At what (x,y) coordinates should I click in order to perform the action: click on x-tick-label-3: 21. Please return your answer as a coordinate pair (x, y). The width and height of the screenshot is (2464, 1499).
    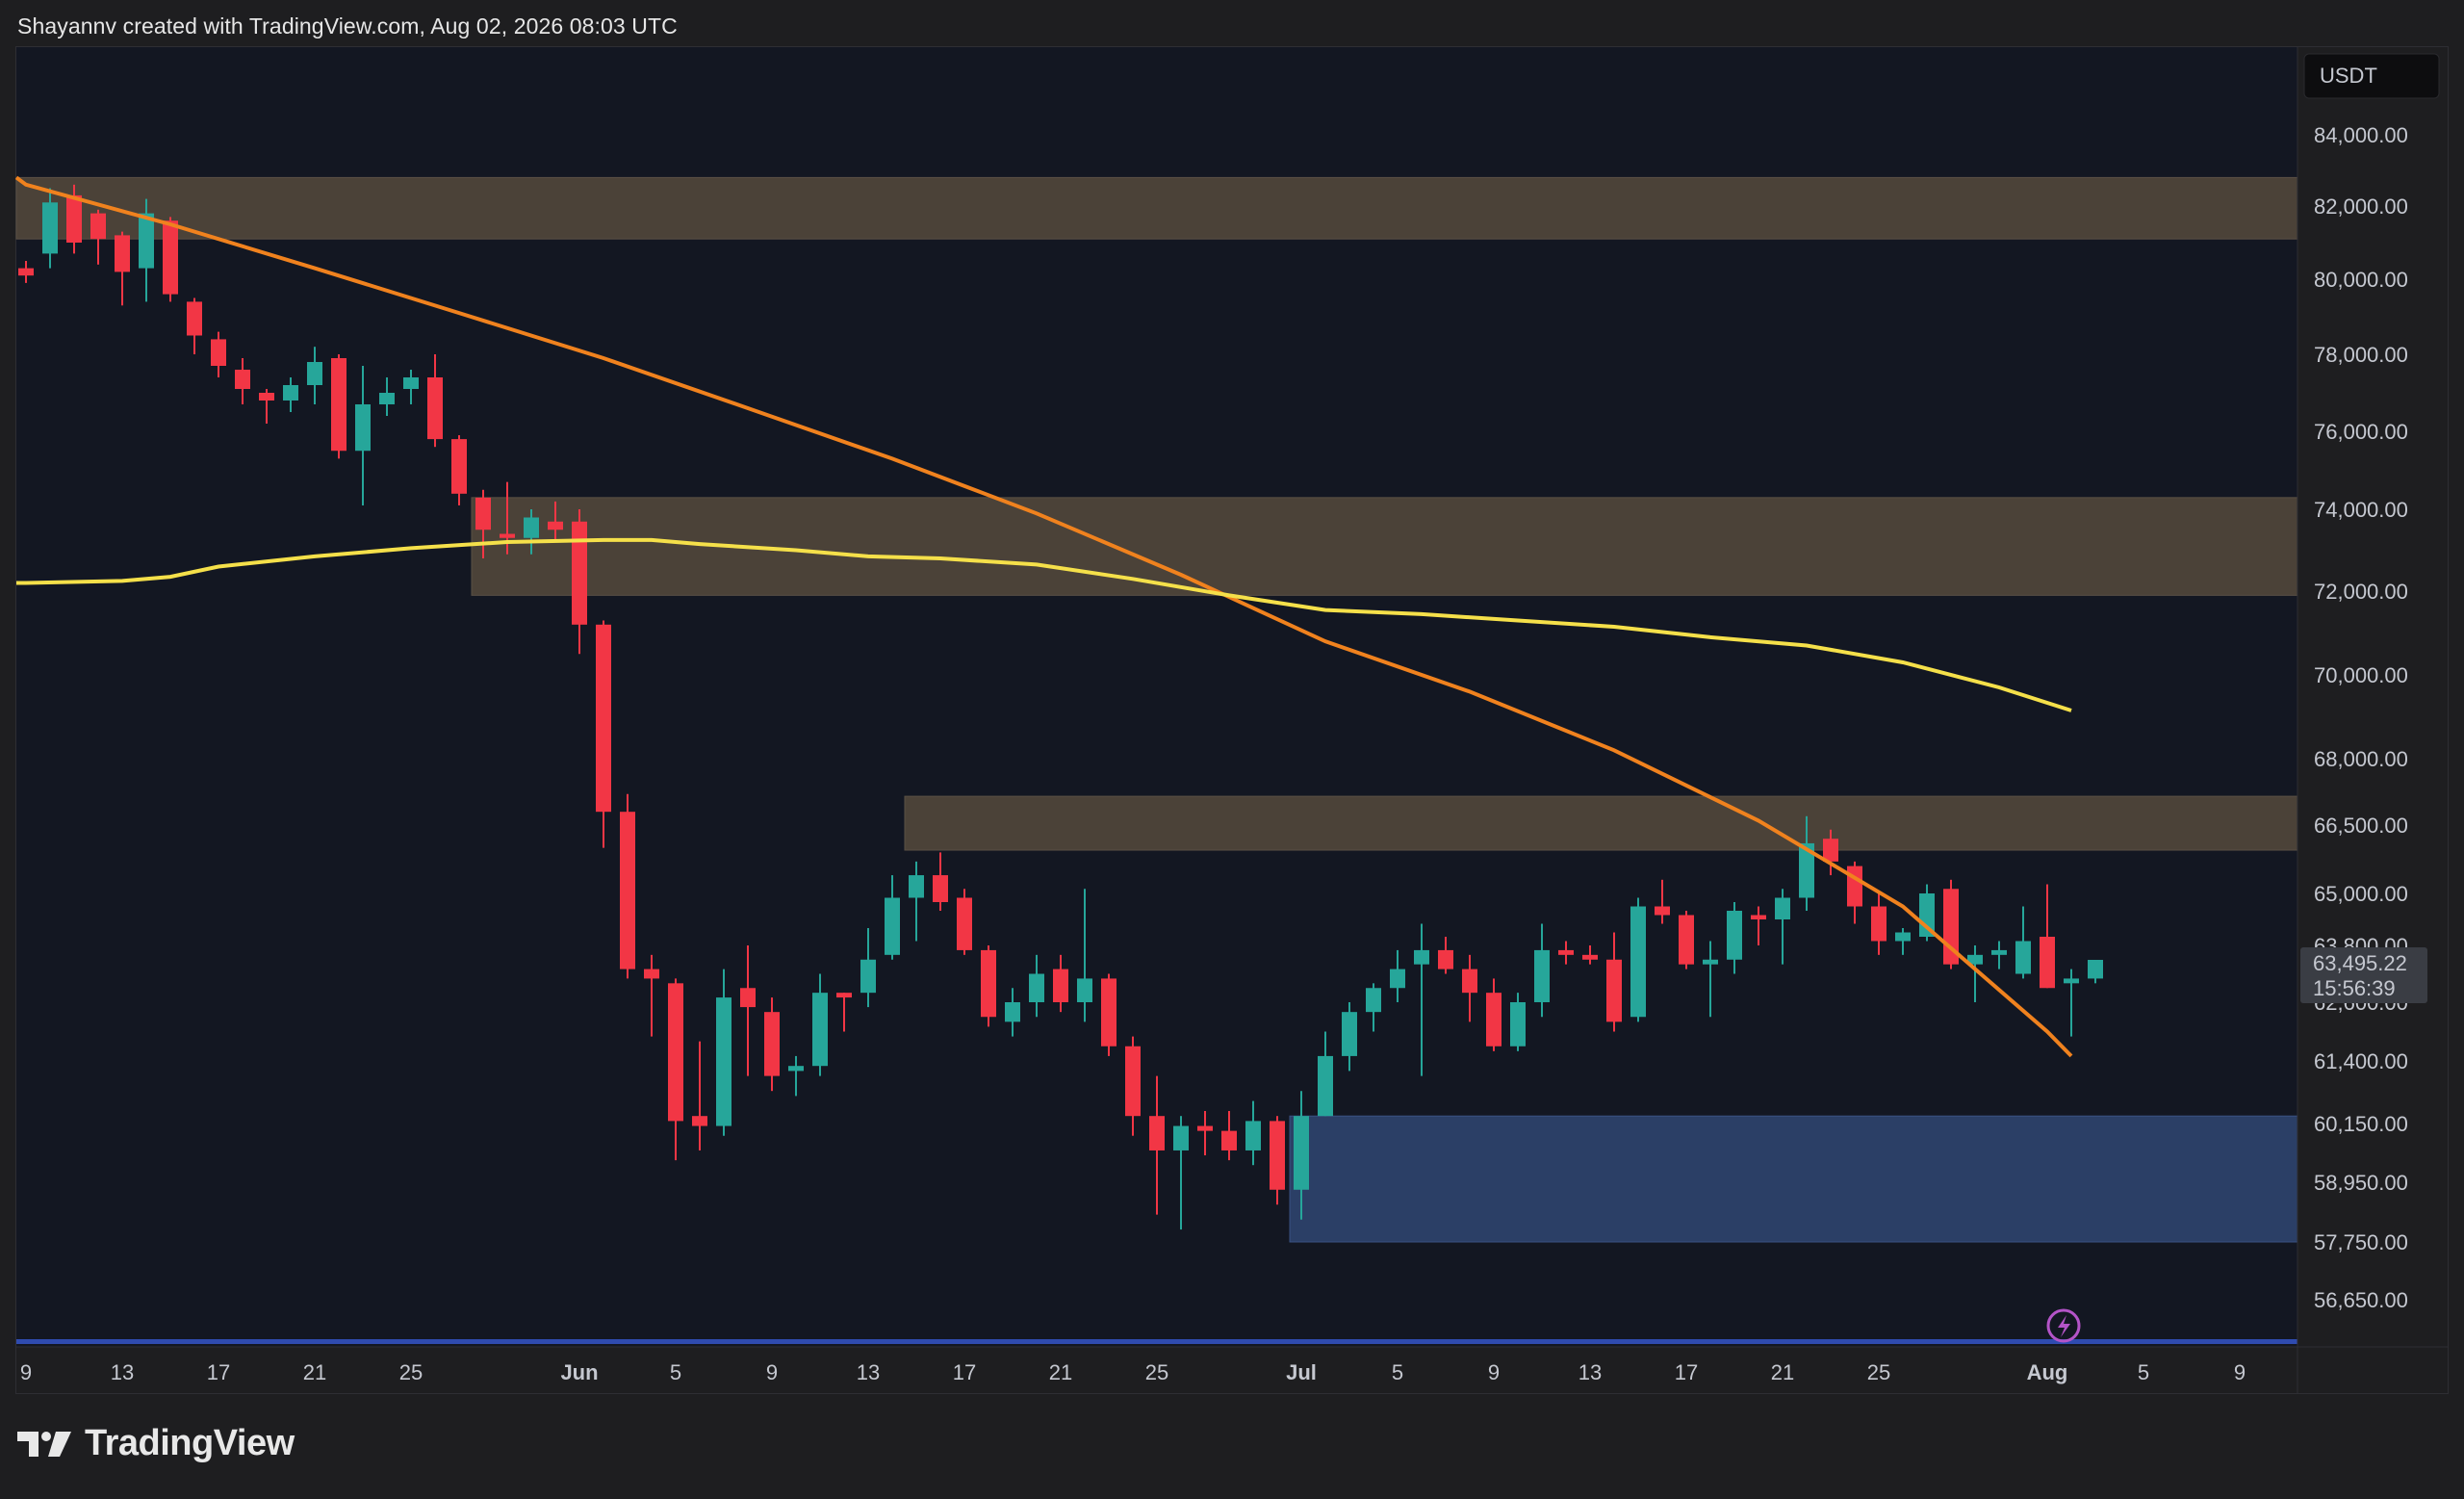
    Looking at the image, I should click on (314, 1372).